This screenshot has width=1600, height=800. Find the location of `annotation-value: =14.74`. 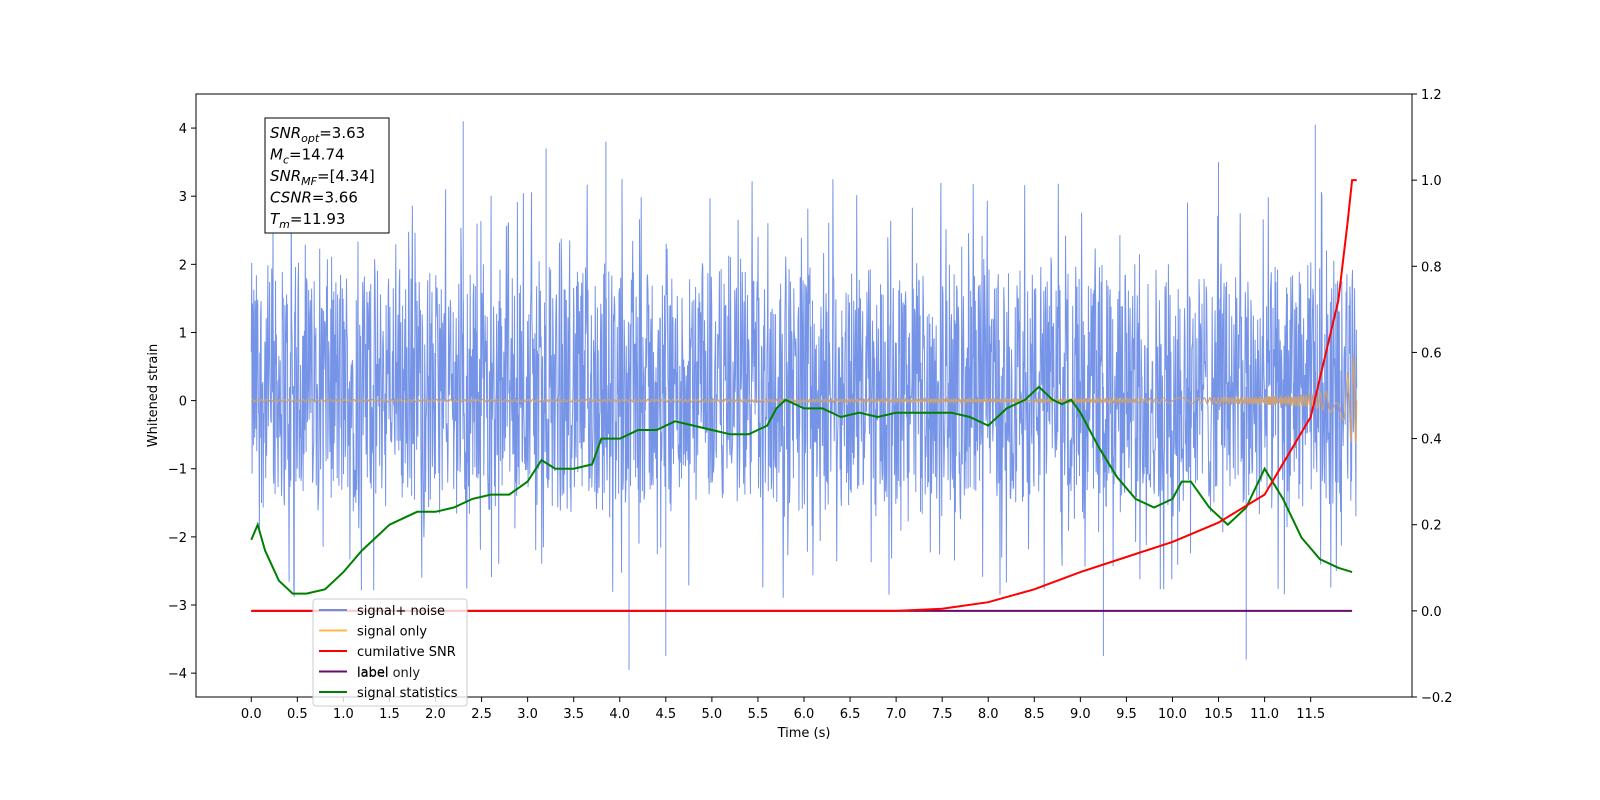

annotation-value: =14.74 is located at coordinates (317, 155).